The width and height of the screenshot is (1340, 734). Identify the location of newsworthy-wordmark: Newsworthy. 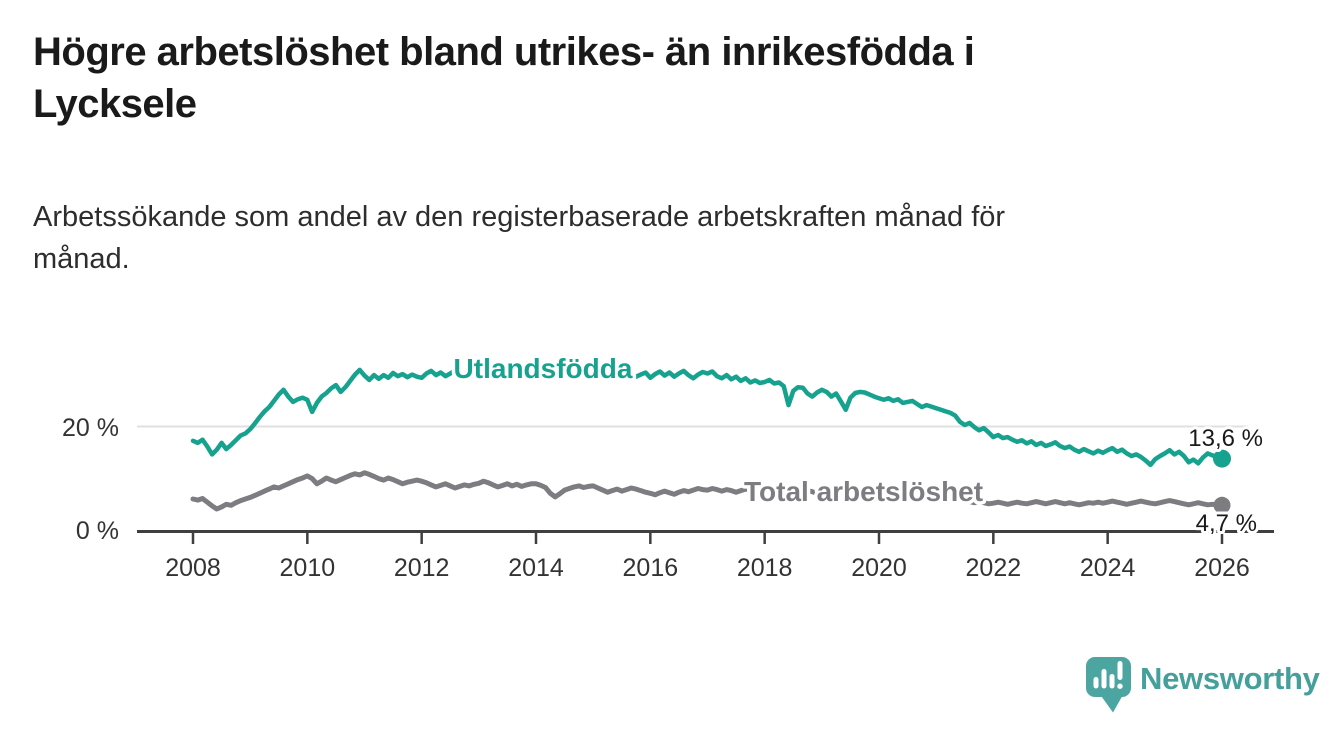
(1230, 678).